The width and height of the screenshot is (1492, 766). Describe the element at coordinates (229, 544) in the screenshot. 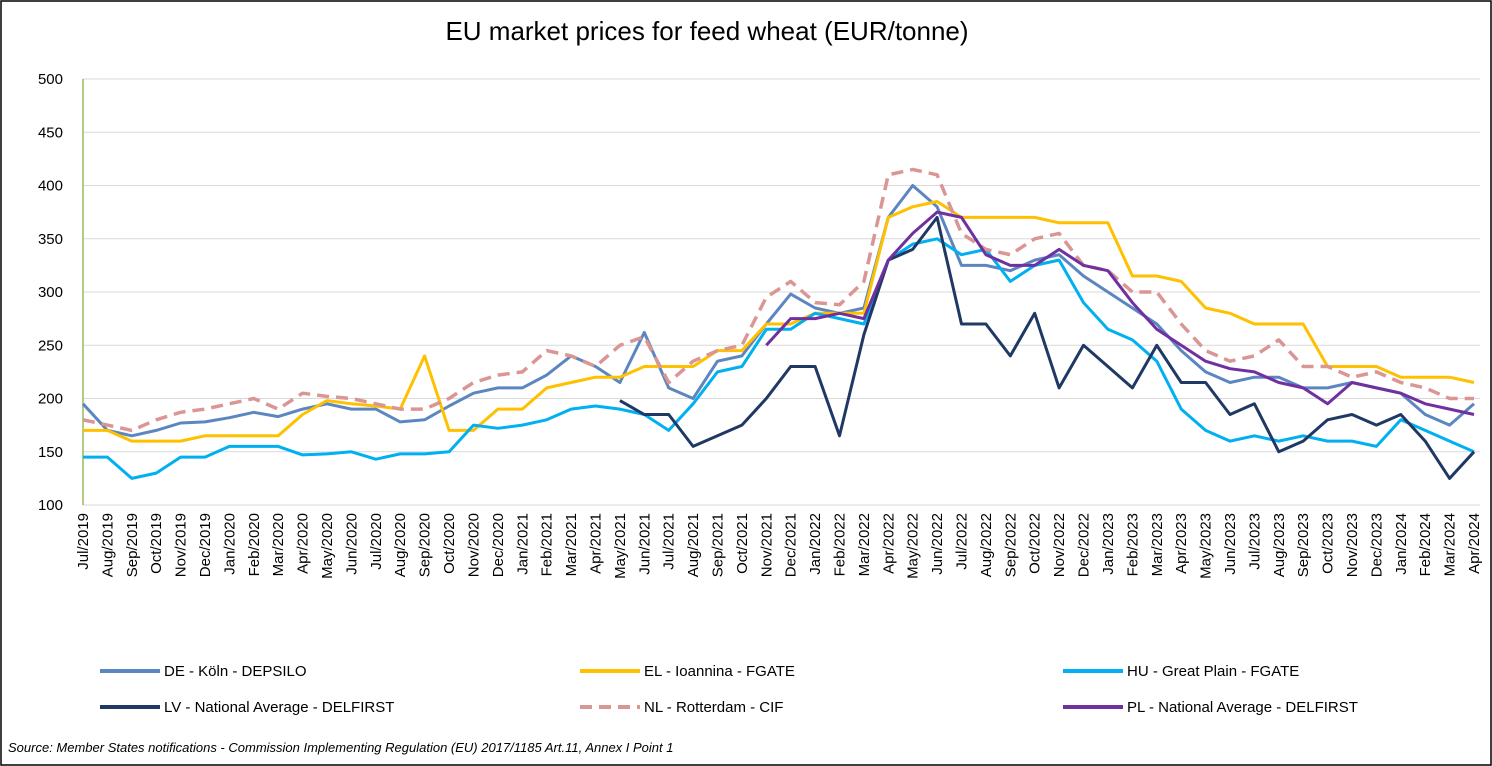

I see `x-tick-label: Jan/2020` at that location.